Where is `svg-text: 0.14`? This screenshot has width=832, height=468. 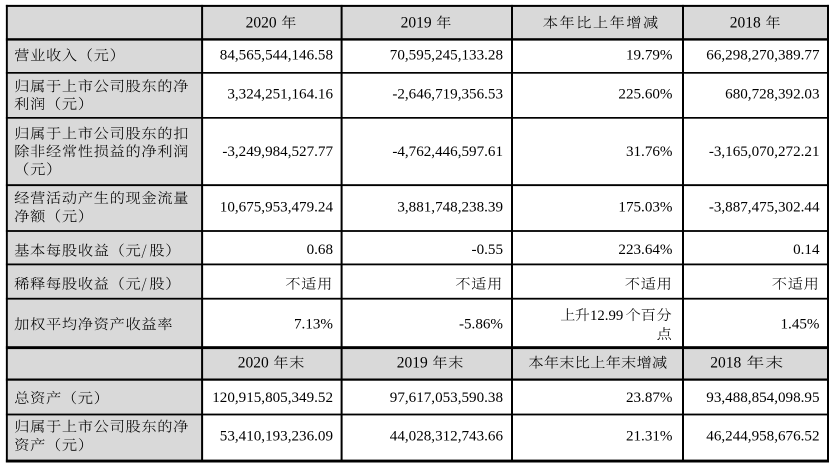
svg-text: 0.14 is located at coordinates (806, 250).